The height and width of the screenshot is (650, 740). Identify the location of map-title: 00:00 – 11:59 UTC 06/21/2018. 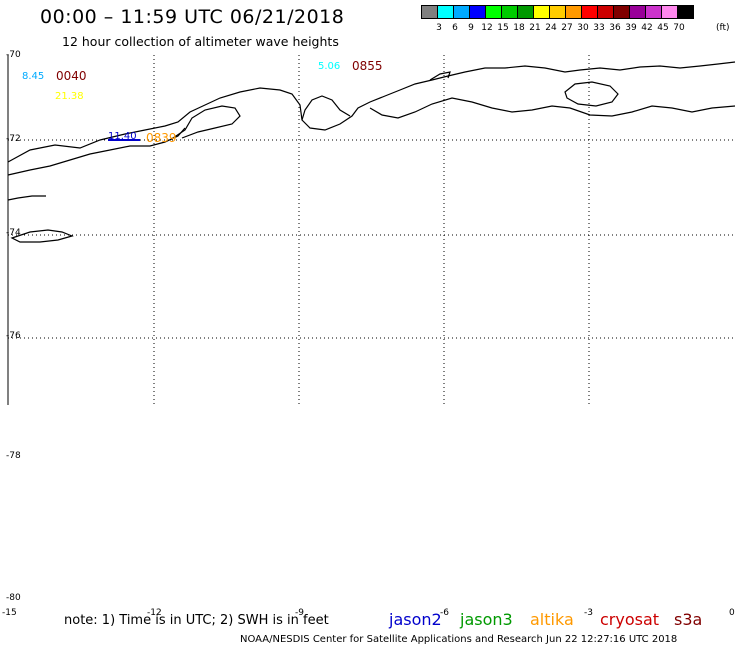
(192, 17).